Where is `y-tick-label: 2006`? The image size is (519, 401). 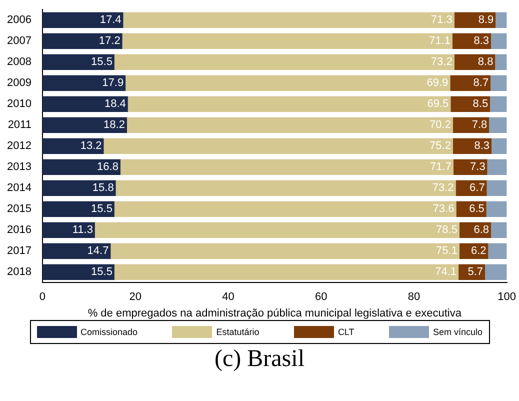 y-tick-label: 2006 is located at coordinates (19, 20).